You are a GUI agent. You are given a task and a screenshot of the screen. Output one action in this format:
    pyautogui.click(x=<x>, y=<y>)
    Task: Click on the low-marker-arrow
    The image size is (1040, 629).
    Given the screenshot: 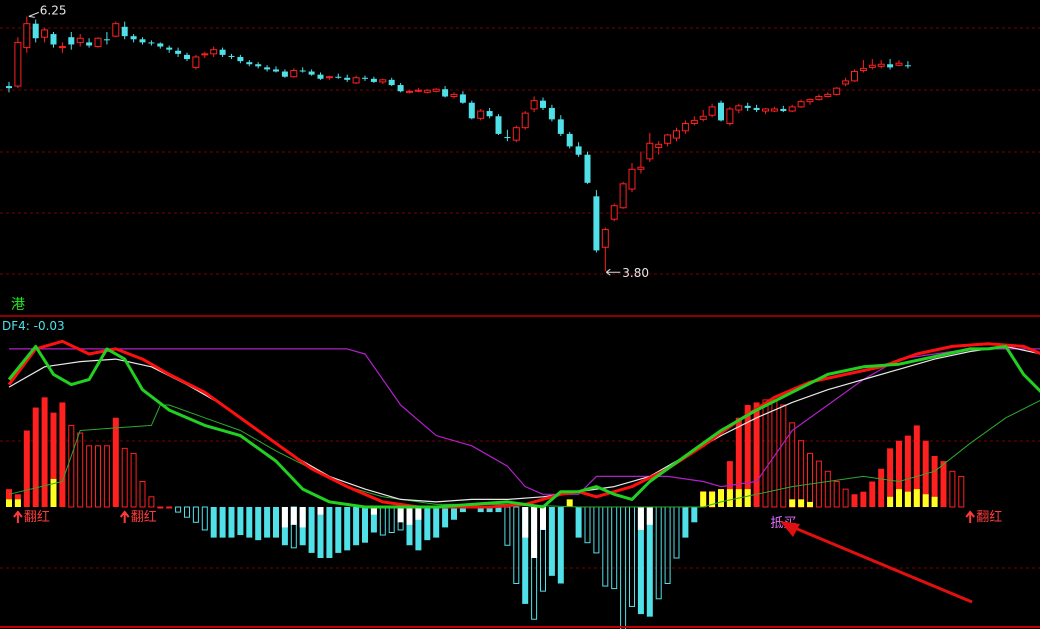 What is the action you would take?
    pyautogui.click(x=613, y=272)
    